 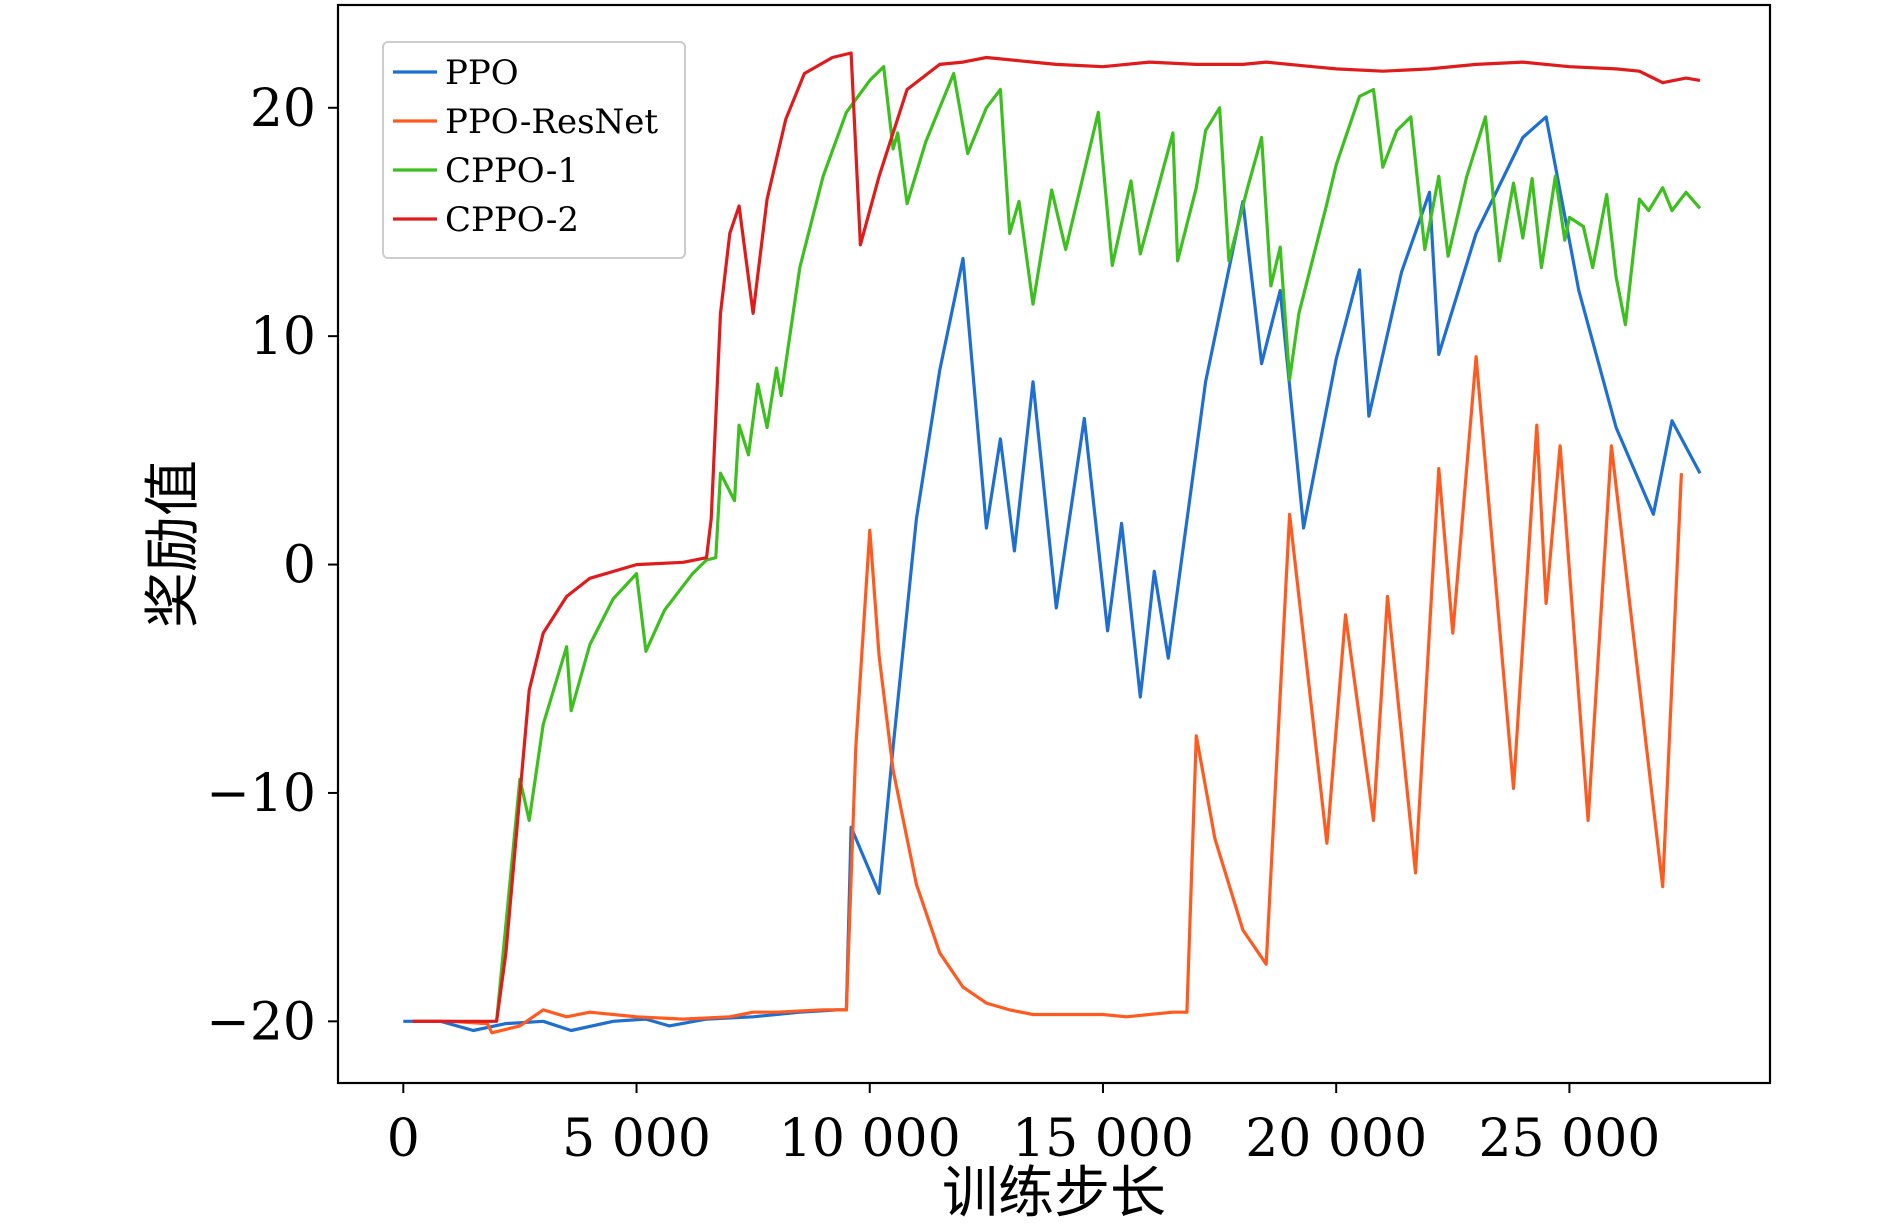 What do you see at coordinates (1103, 1139) in the screenshot?
I see `x-tick-label: 15 000` at bounding box center [1103, 1139].